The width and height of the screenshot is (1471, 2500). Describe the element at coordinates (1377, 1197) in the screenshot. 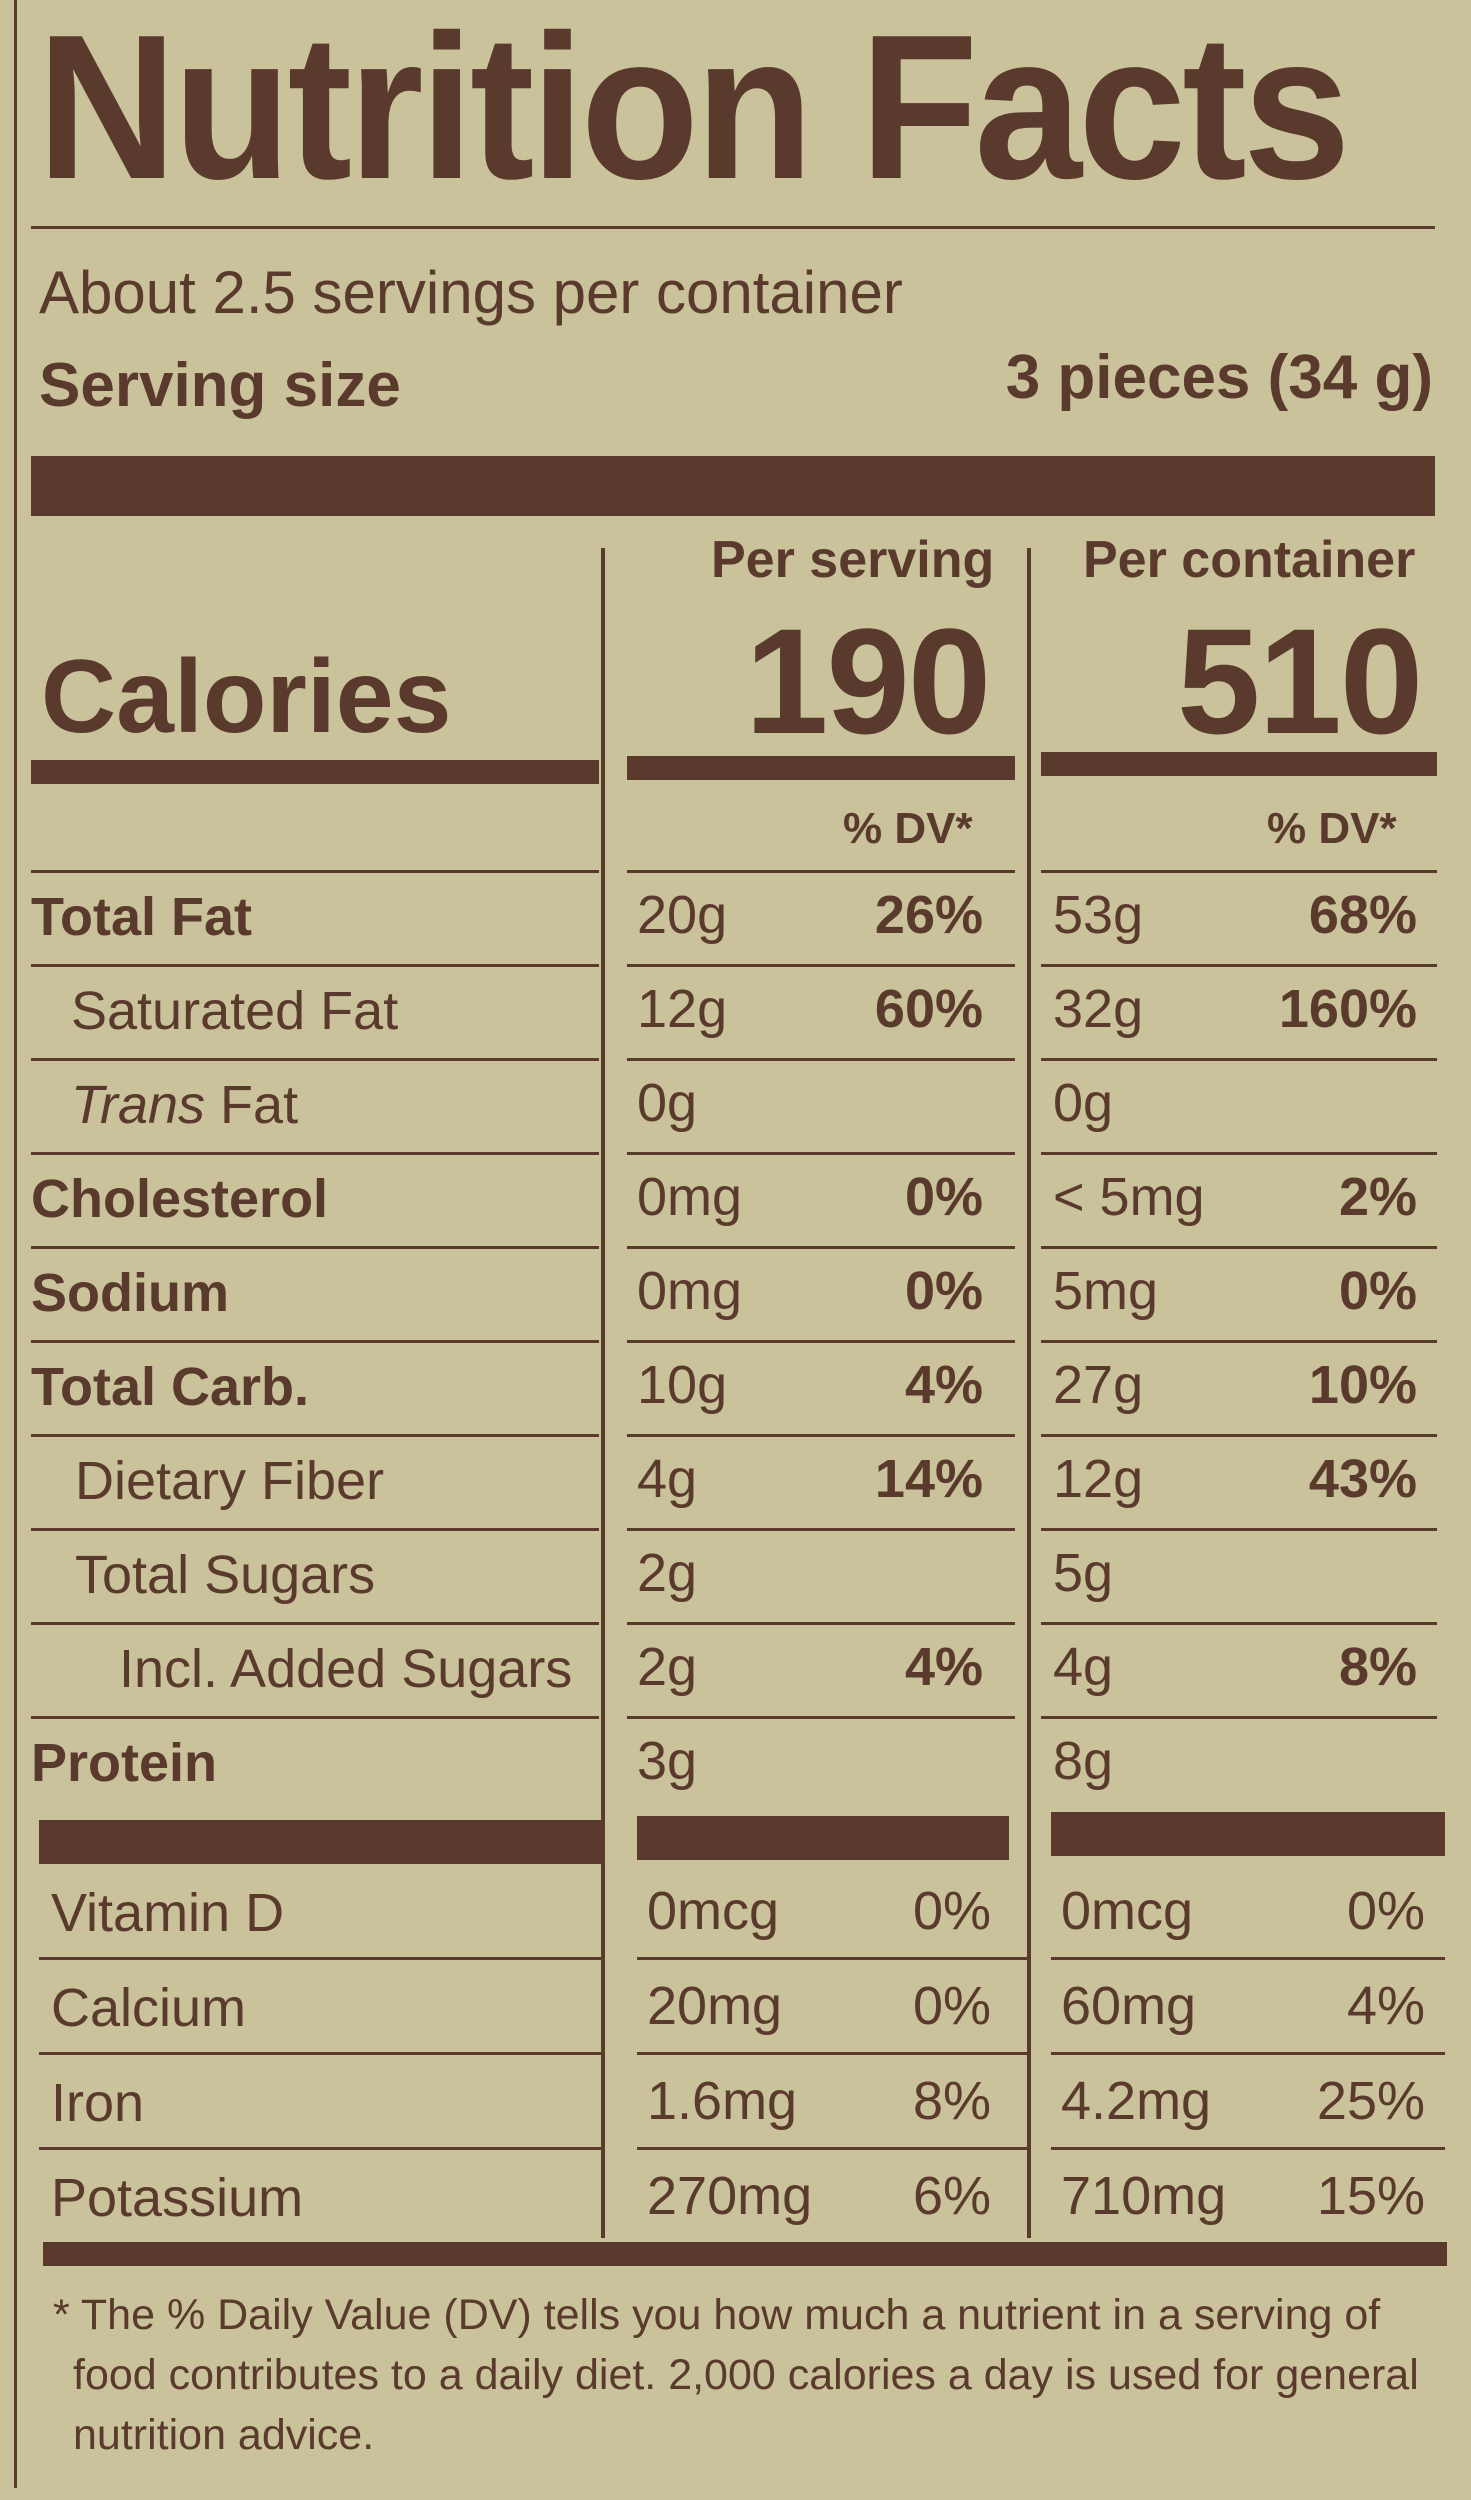

I see `container-dv: 2%` at that location.